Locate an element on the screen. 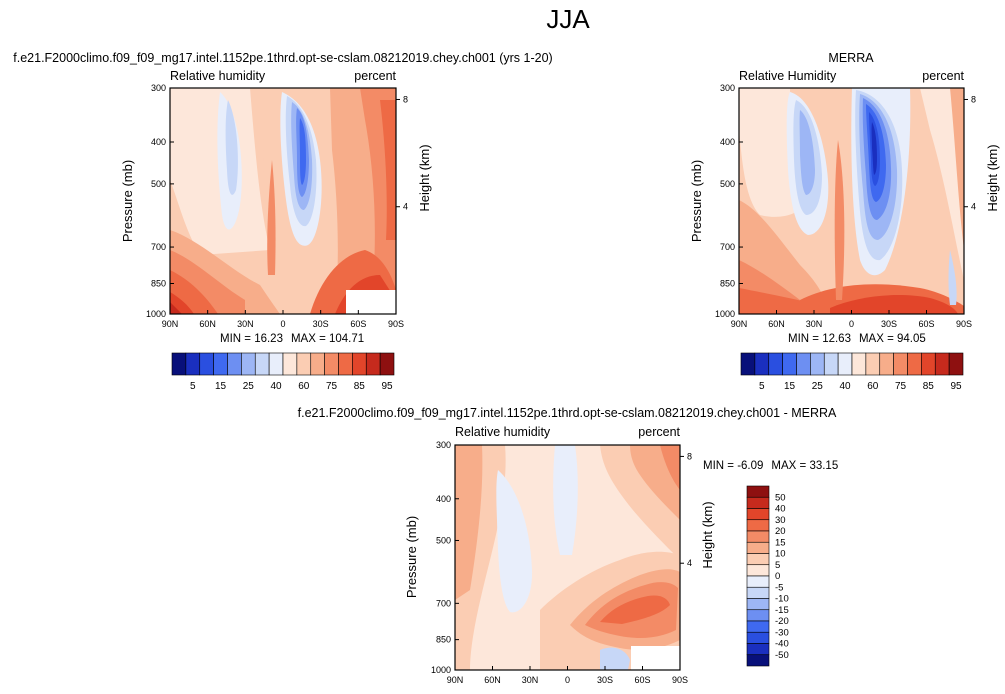  panel-3-max-label: MAX = is located at coordinates (790, 466).